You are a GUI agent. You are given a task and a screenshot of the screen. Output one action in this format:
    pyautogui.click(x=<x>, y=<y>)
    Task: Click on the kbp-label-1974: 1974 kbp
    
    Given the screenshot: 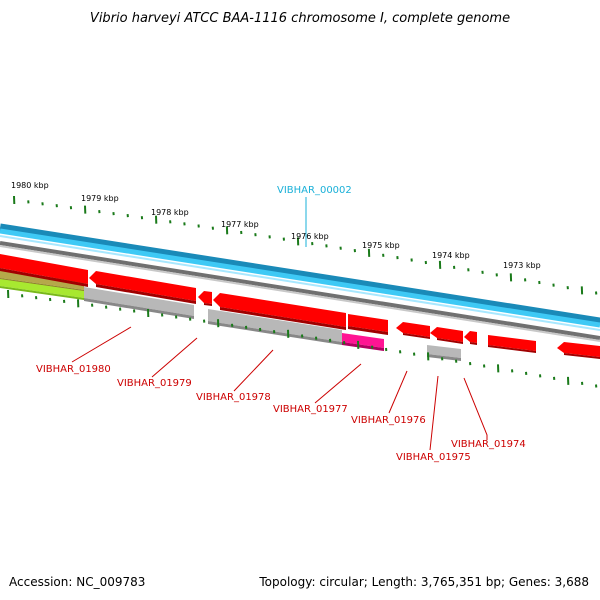 What is the action you would take?
    pyautogui.click(x=451, y=255)
    